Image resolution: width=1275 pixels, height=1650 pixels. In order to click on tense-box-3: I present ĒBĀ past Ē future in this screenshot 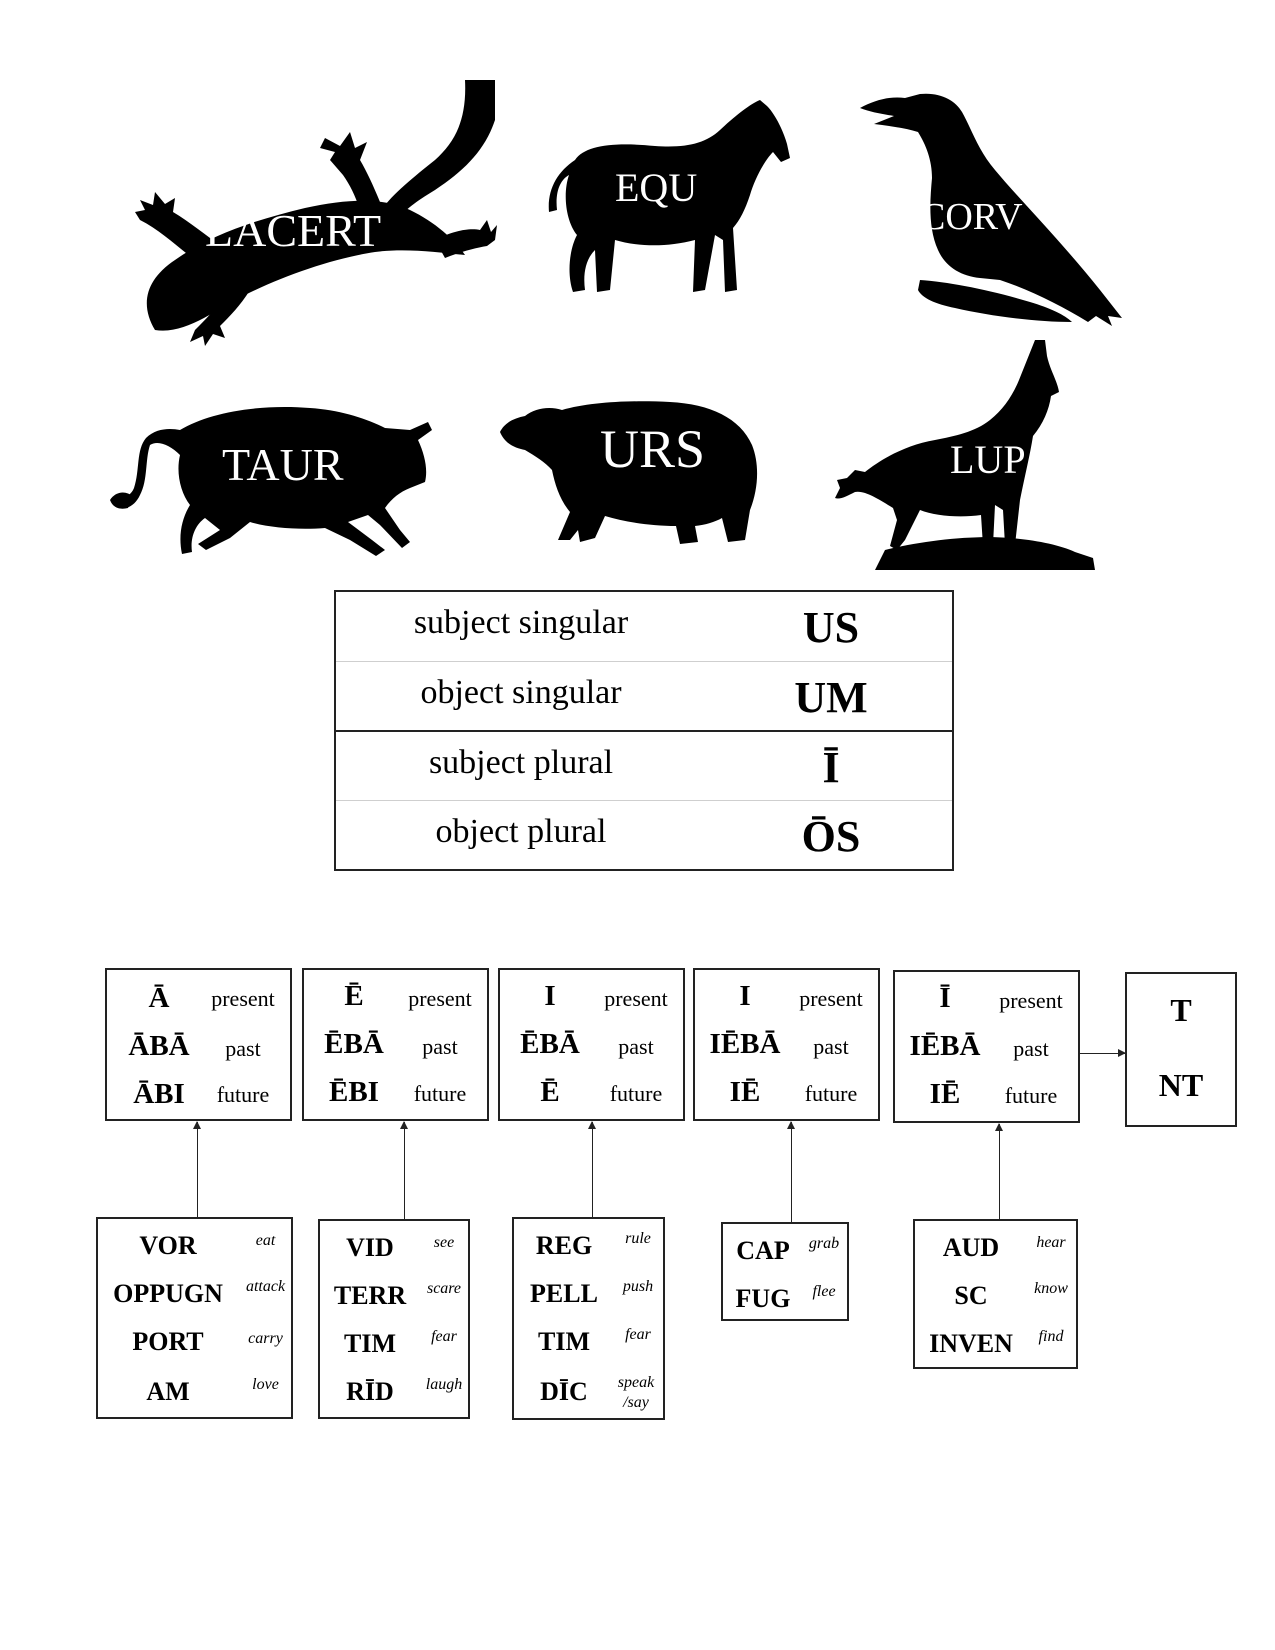, I will do `click(591, 1044)`.